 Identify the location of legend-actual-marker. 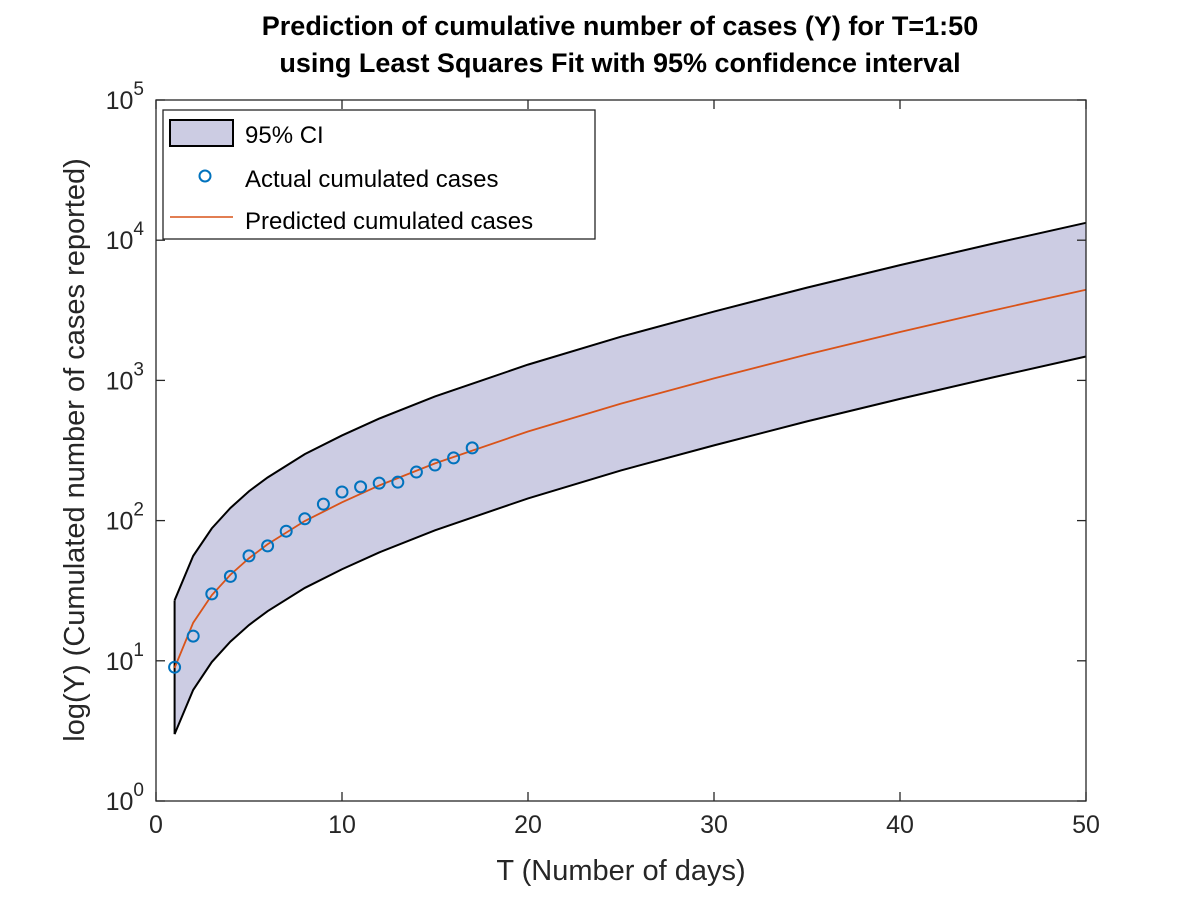
(205, 176).